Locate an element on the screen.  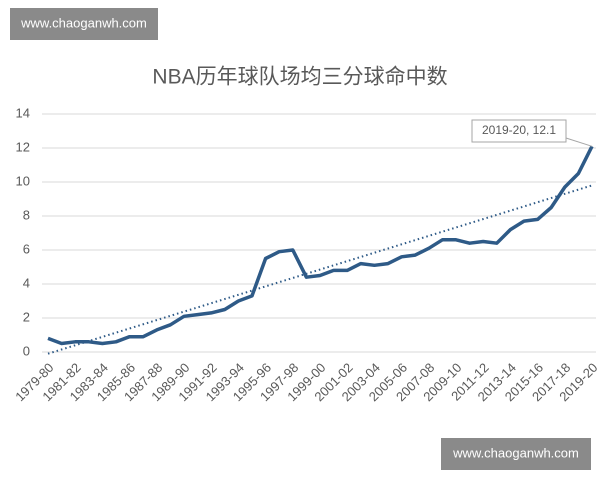
y-tick-label: 10 is located at coordinates (23, 180).